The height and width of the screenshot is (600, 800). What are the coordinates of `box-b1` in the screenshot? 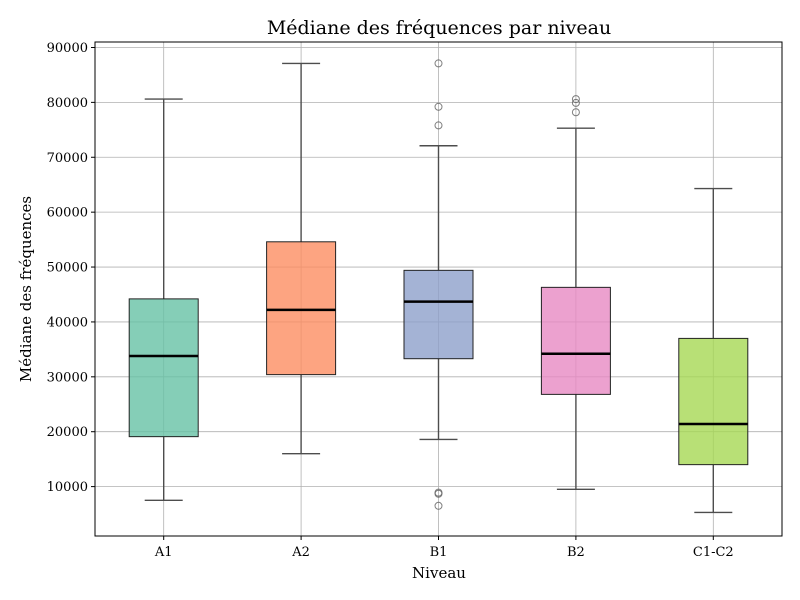 It's located at (438, 284).